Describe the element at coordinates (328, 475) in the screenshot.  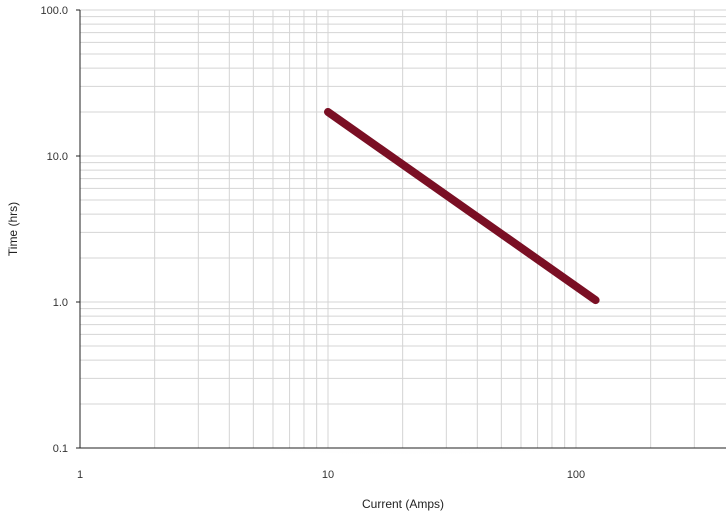
I see `x-tick-label: 10` at that location.